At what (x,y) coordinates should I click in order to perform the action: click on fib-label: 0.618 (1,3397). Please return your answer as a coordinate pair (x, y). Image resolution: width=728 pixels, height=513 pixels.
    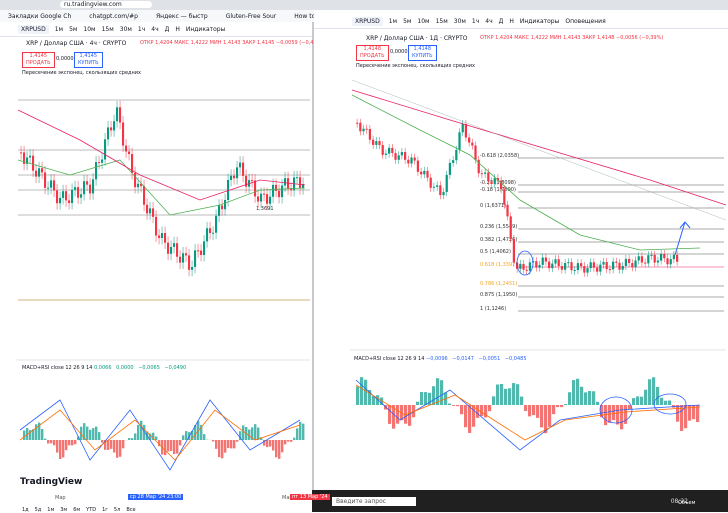
    Looking at the image, I should click on (498, 265).